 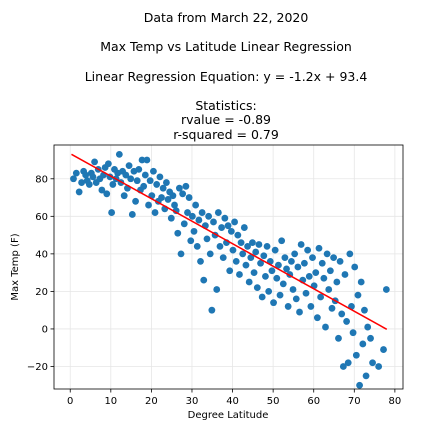 What do you see at coordinates (354, 401) in the screenshot?
I see `x-tick-label: 70` at bounding box center [354, 401].